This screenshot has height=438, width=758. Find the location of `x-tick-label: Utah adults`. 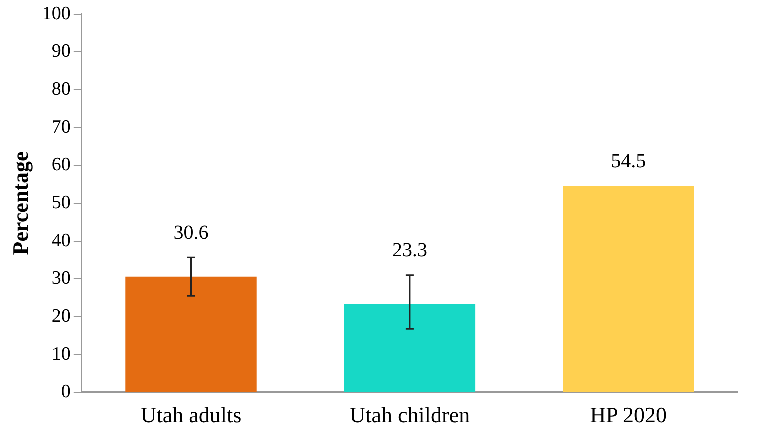

x-tick-label: Utah adults is located at coordinates (191, 415).